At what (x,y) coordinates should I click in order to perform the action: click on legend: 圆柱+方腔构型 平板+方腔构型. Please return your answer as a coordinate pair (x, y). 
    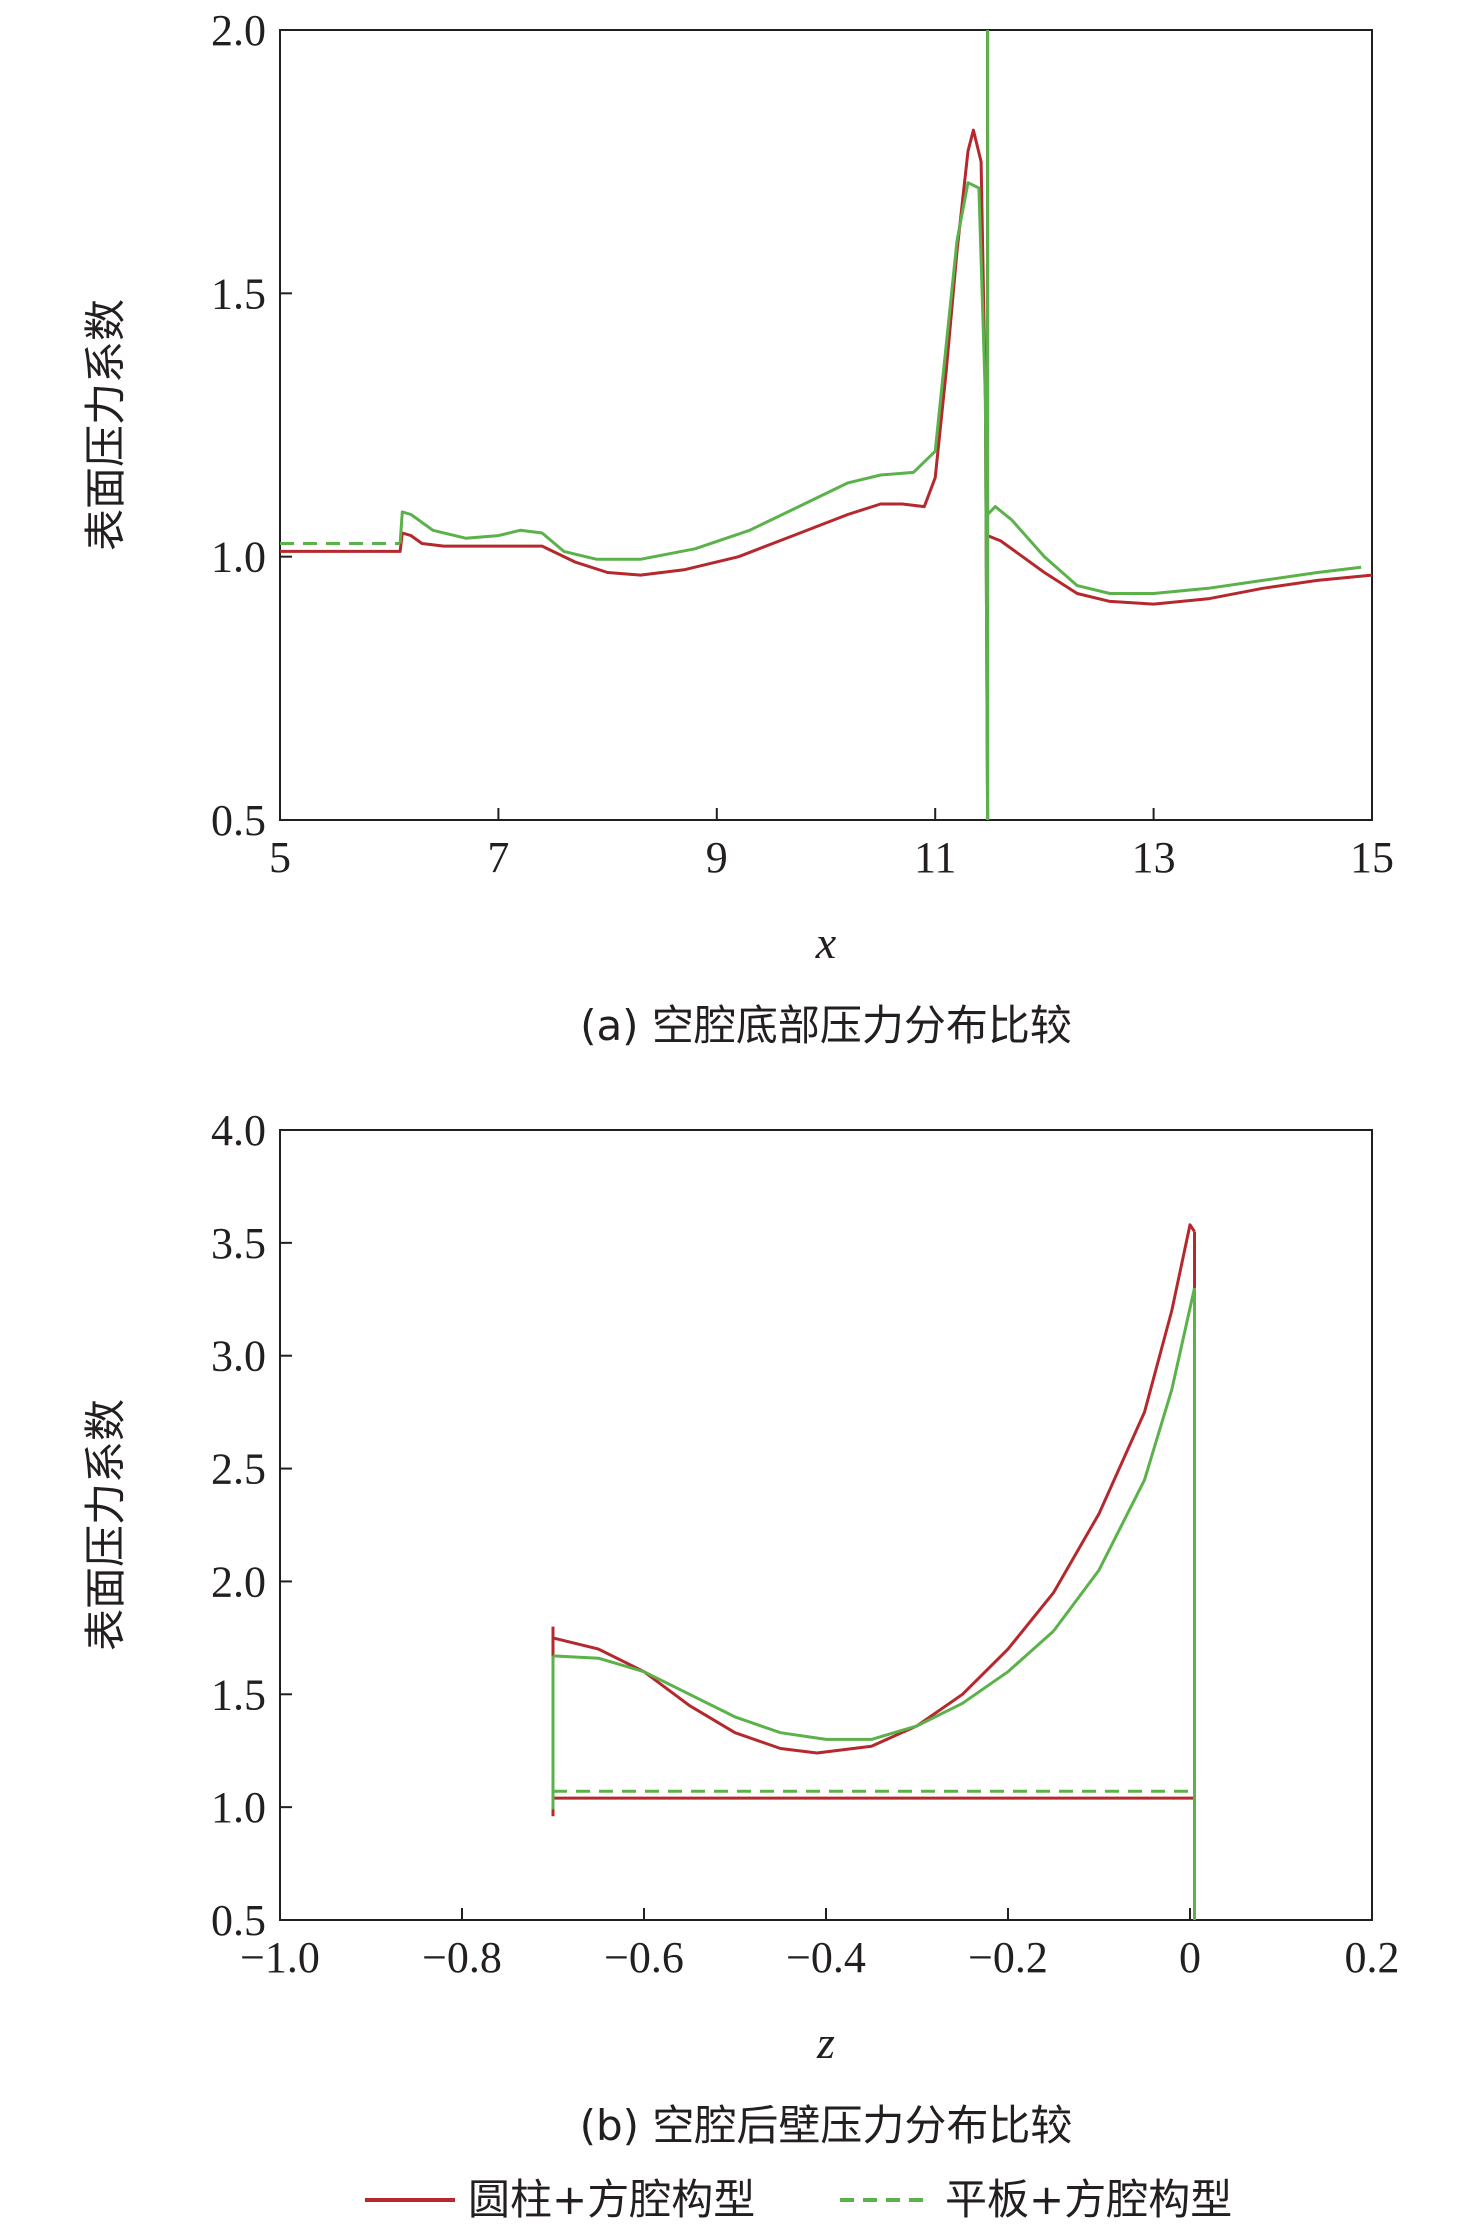
    Looking at the image, I should click on (798, 2199).